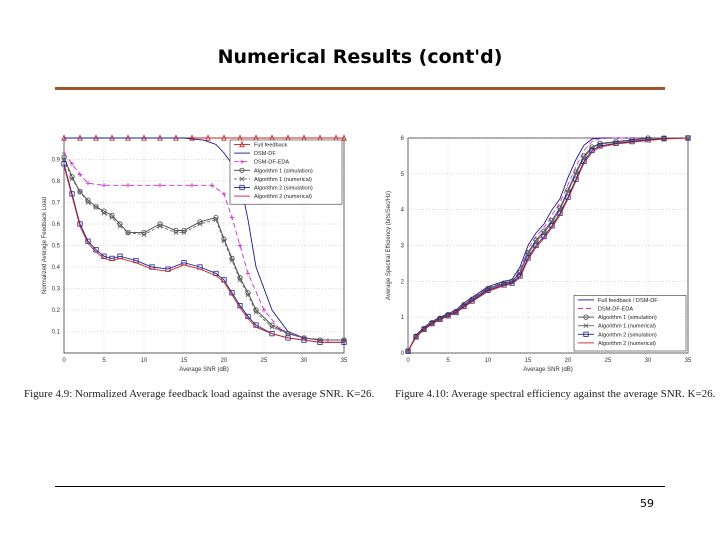 This screenshot has height=540, width=720. Describe the element at coordinates (403, 354) in the screenshot. I see `y-tick-label: 0` at that location.